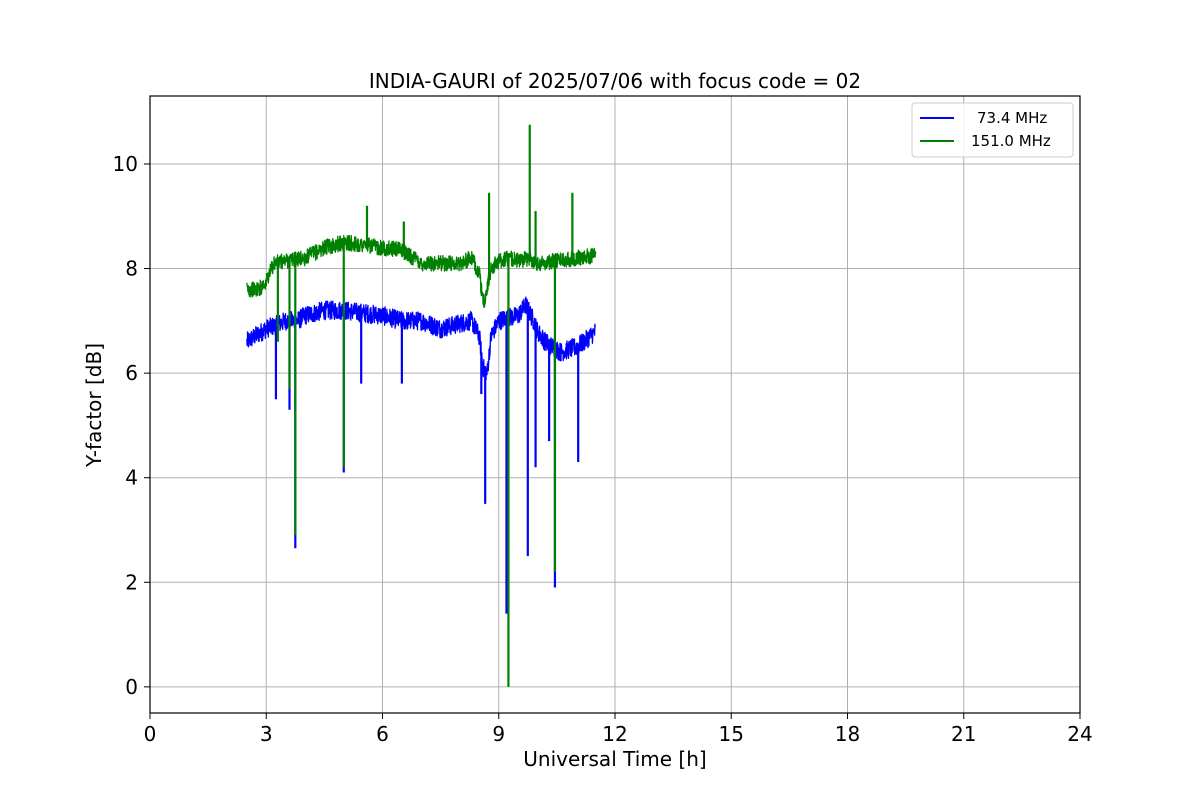  I want to click on x-tick-label: 3, so click(266, 734).